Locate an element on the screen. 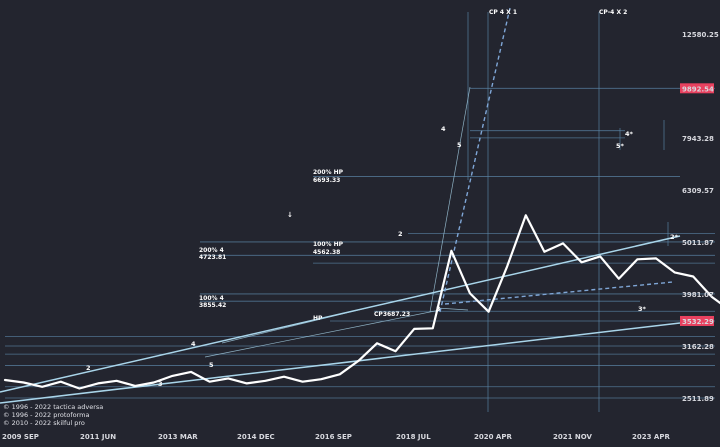  x-tick-label-4: 2016 SEP is located at coordinates (333, 437).